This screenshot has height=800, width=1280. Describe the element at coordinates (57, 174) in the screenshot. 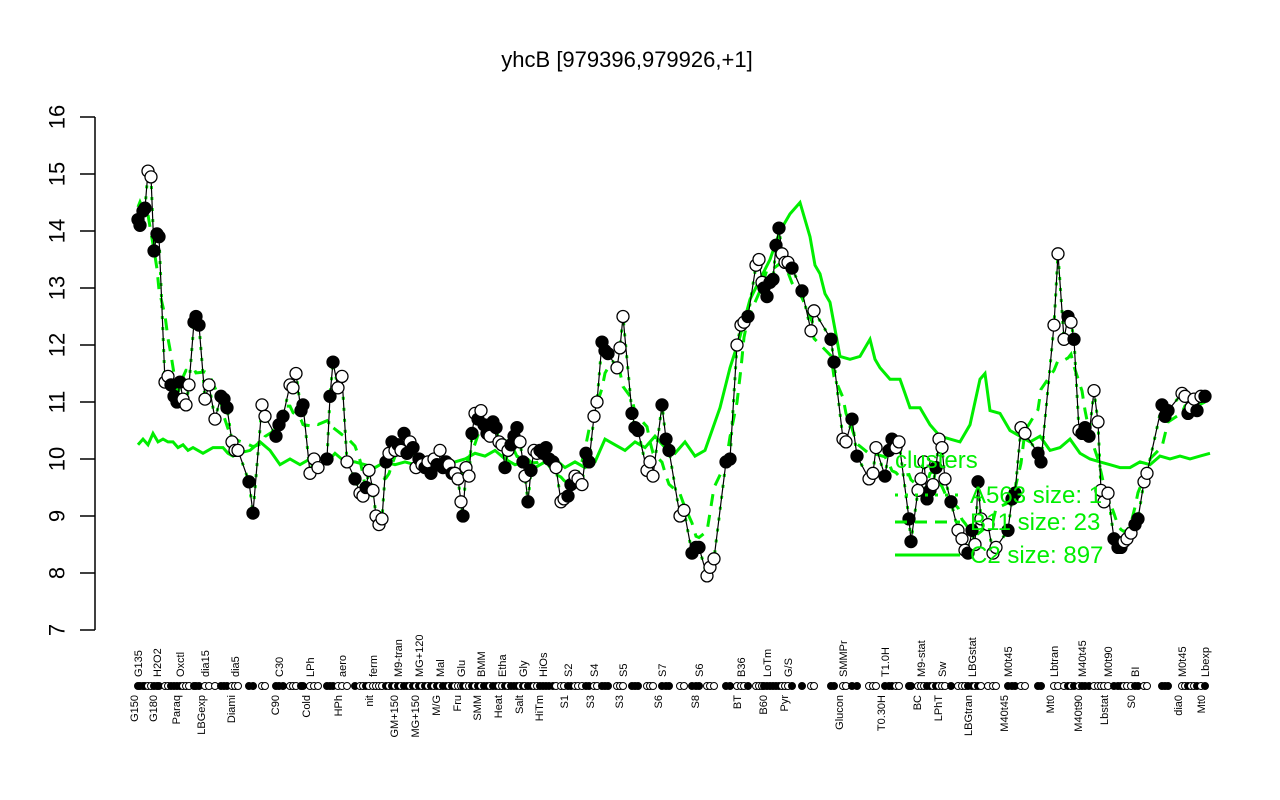

I see `y-tick-label: 15` at that location.